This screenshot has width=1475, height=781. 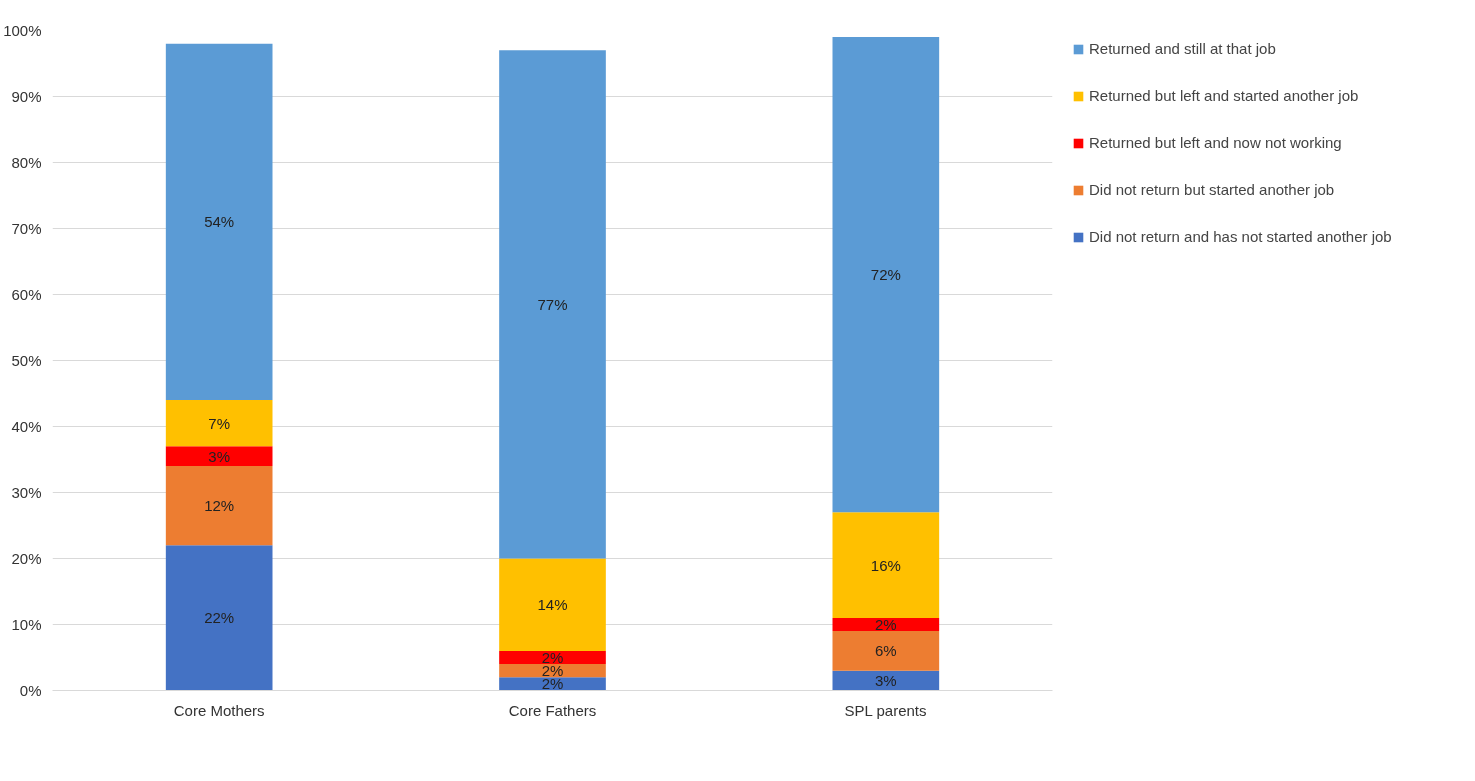 I want to click on x-tick-label: Core Mothers, so click(x=219, y=710).